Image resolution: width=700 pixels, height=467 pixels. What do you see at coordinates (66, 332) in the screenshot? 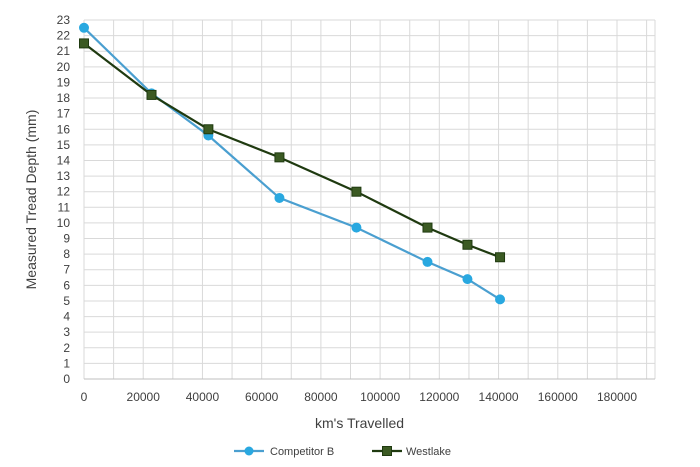
I see `y-tick-label: 3` at bounding box center [66, 332].